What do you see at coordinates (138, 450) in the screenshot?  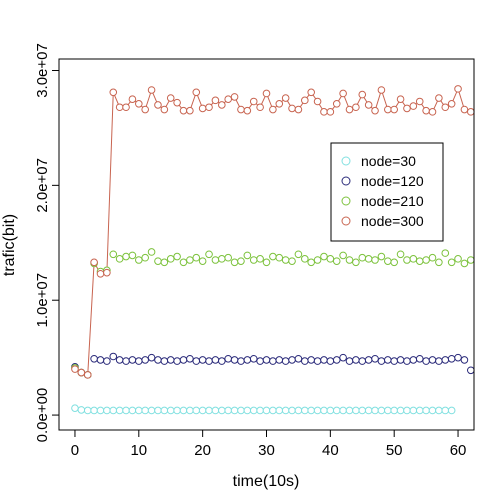 I see `x-tick-label: 10` at bounding box center [138, 450].